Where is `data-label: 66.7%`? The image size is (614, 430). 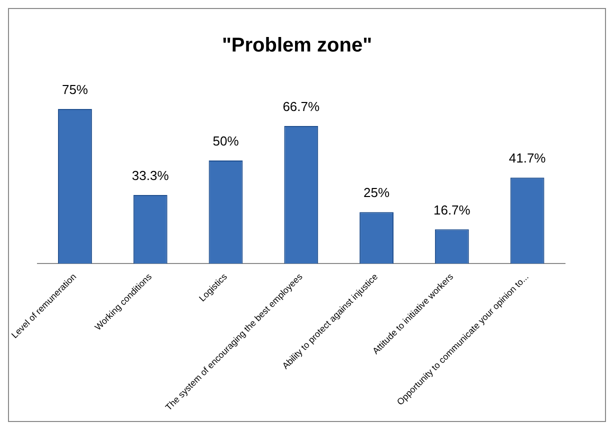
data-label: 66.7% is located at coordinates (301, 106).